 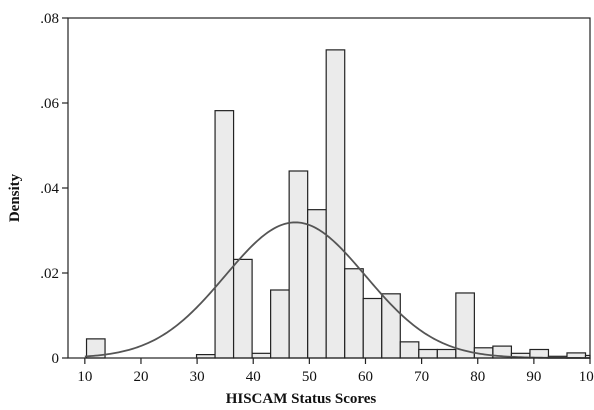 What do you see at coordinates (197, 377) in the screenshot?
I see `x-tick-label: 30` at bounding box center [197, 377].